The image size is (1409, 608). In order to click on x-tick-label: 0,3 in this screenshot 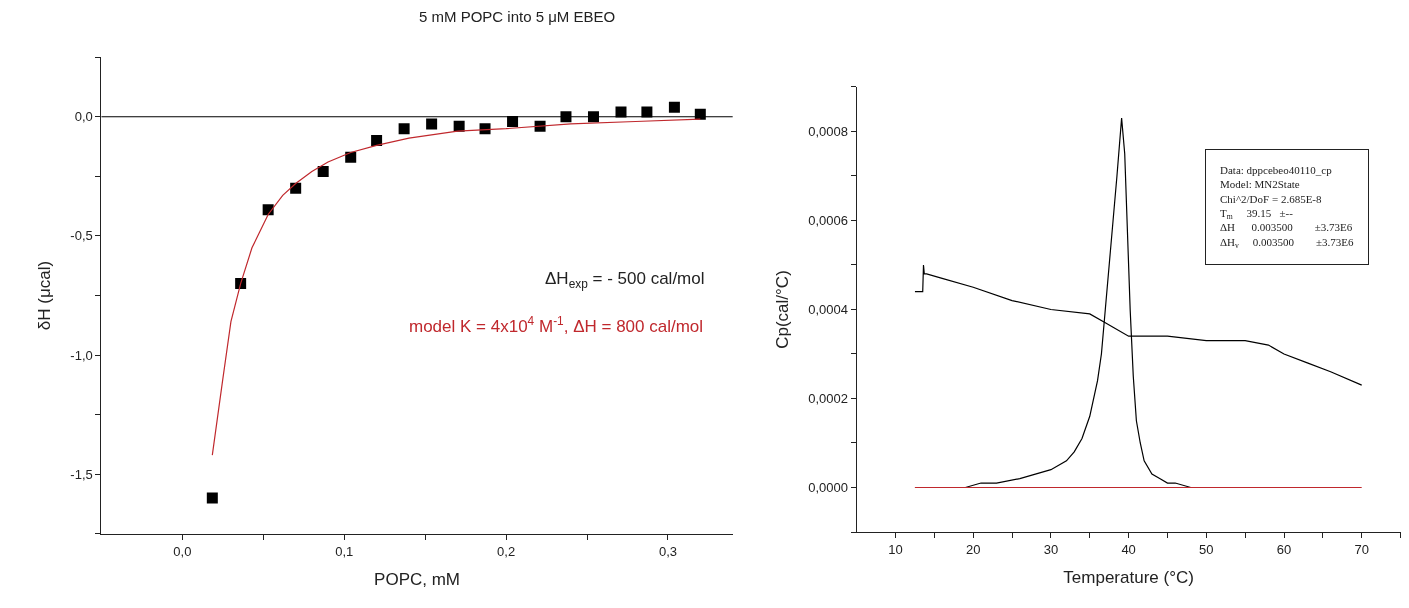, I will do `click(667, 551)`.